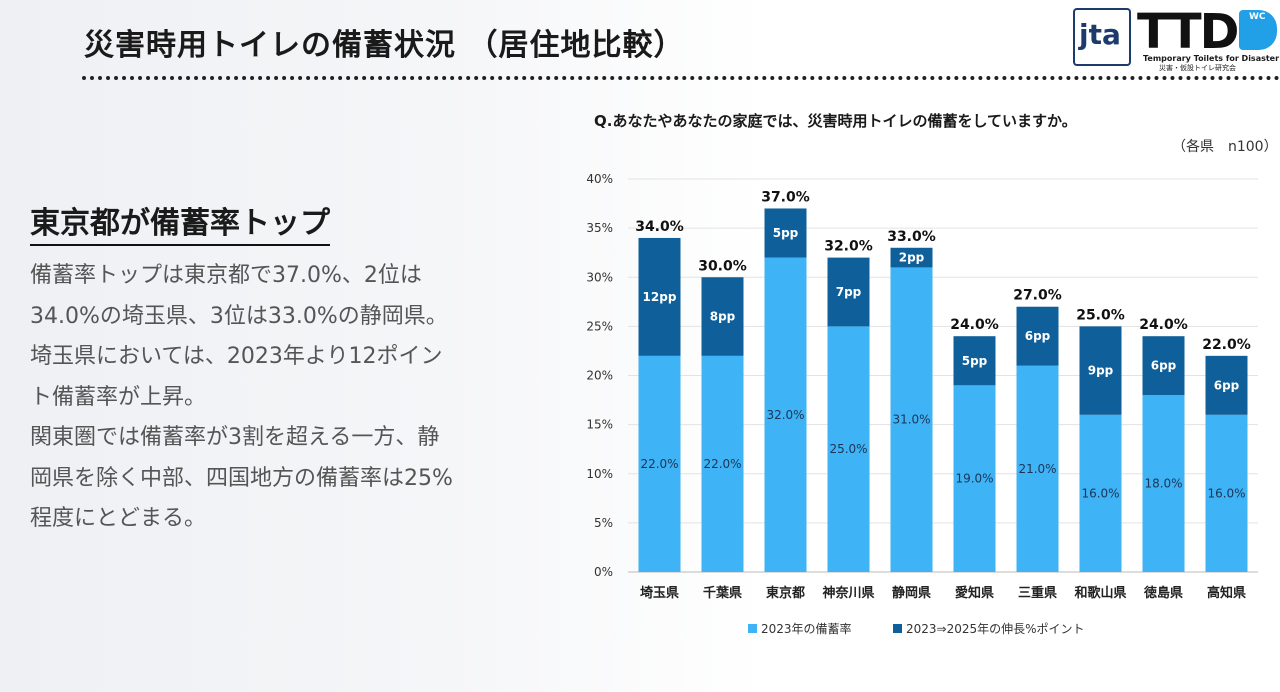 The height and width of the screenshot is (692, 1280). I want to click on data-label-increase: 9pp, so click(1101, 371).